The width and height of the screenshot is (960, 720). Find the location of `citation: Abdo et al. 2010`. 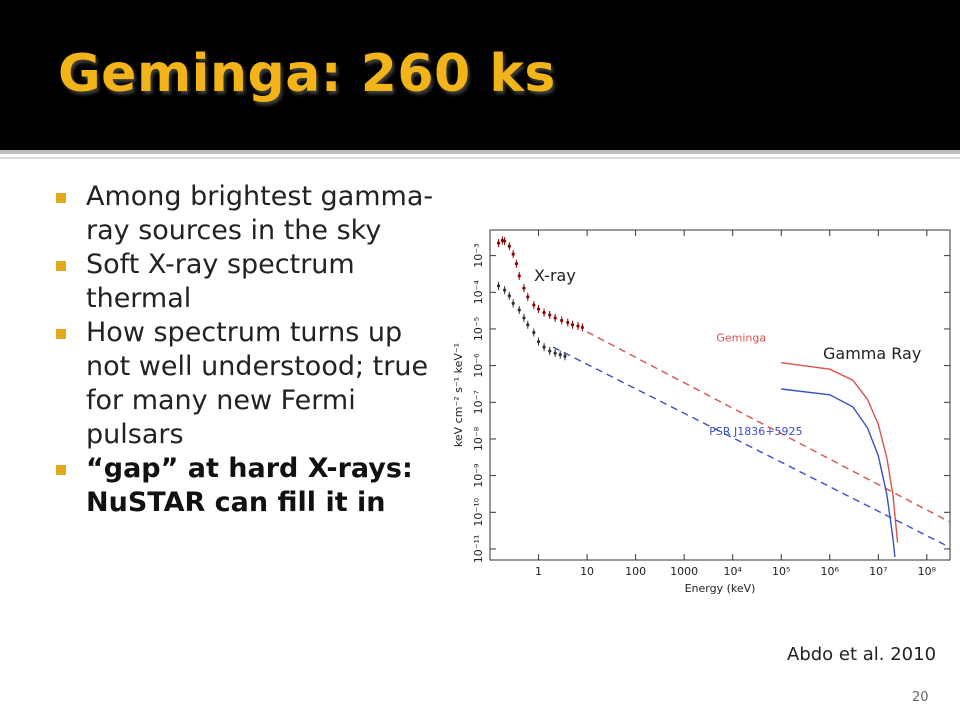

citation: Abdo et al. 2010 is located at coordinates (862, 654).